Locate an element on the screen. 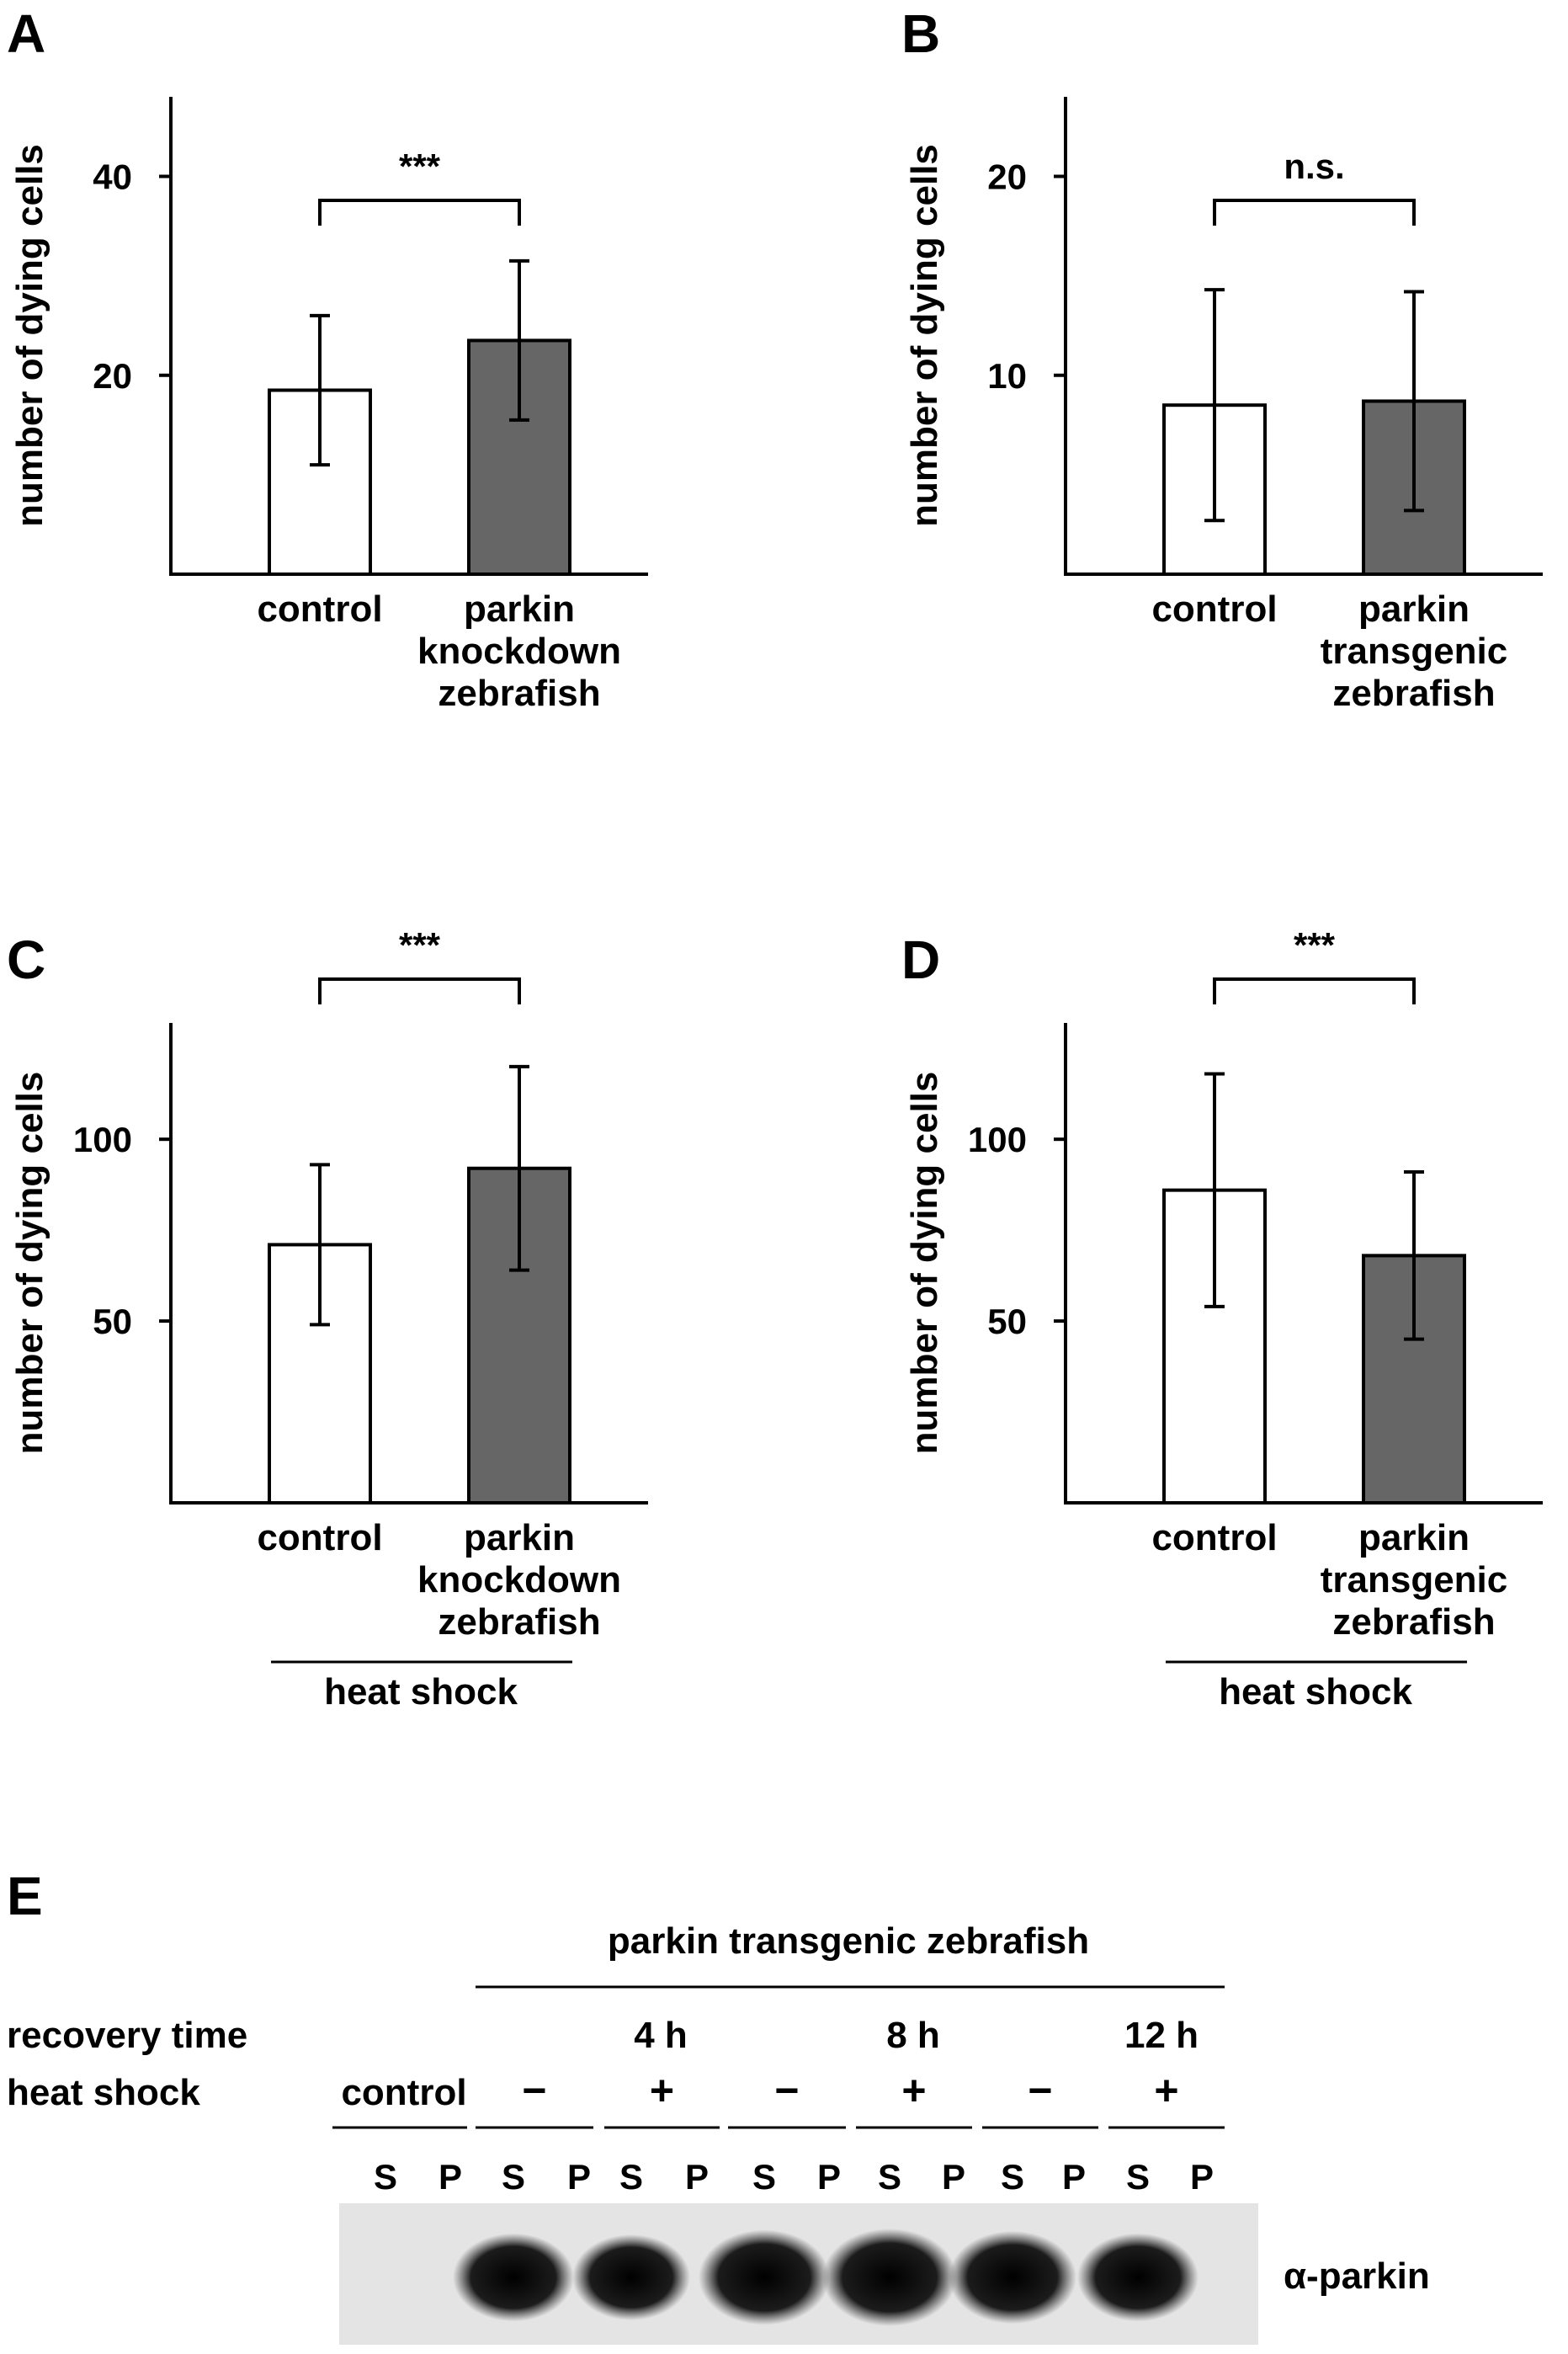 Image resolution: width=1568 pixels, height=2354 pixels. panel-letter: E is located at coordinates (25, 1896).